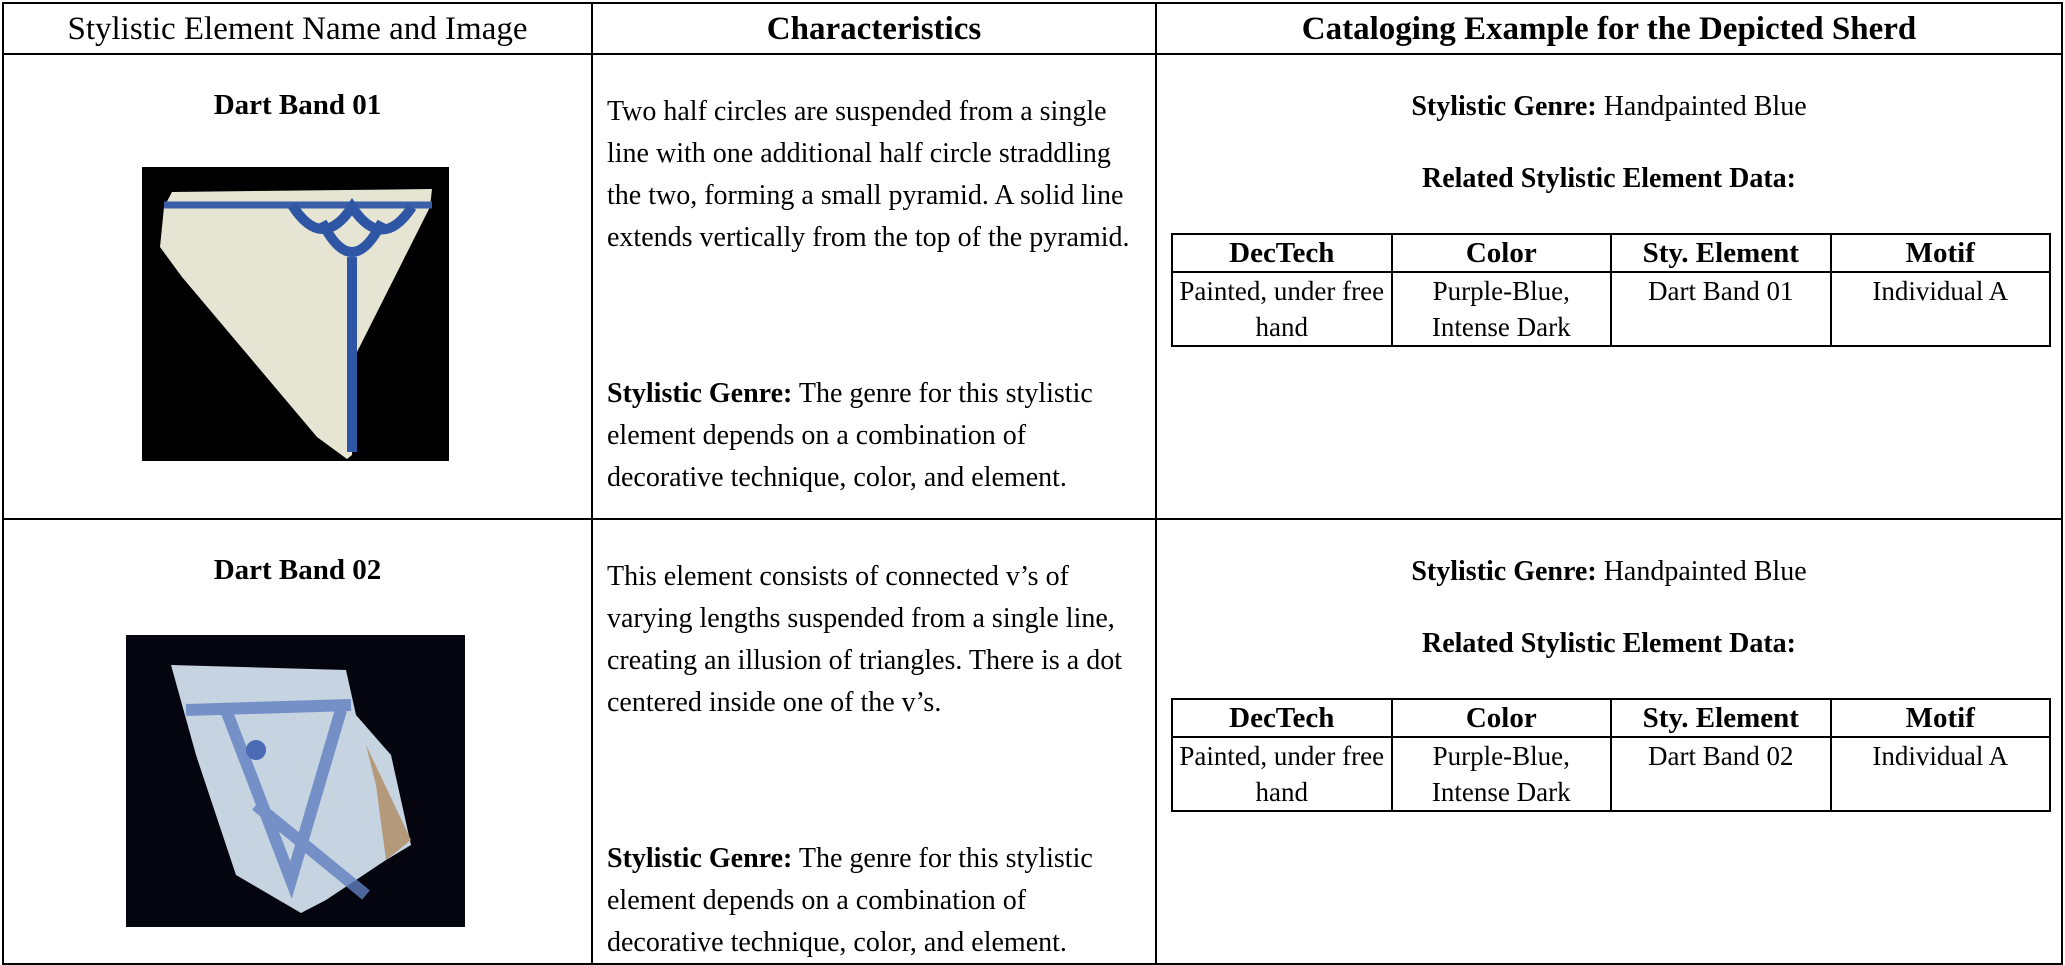 The width and height of the screenshot is (2065, 965). I want to click on element-name: Dart Band 02, so click(297, 570).